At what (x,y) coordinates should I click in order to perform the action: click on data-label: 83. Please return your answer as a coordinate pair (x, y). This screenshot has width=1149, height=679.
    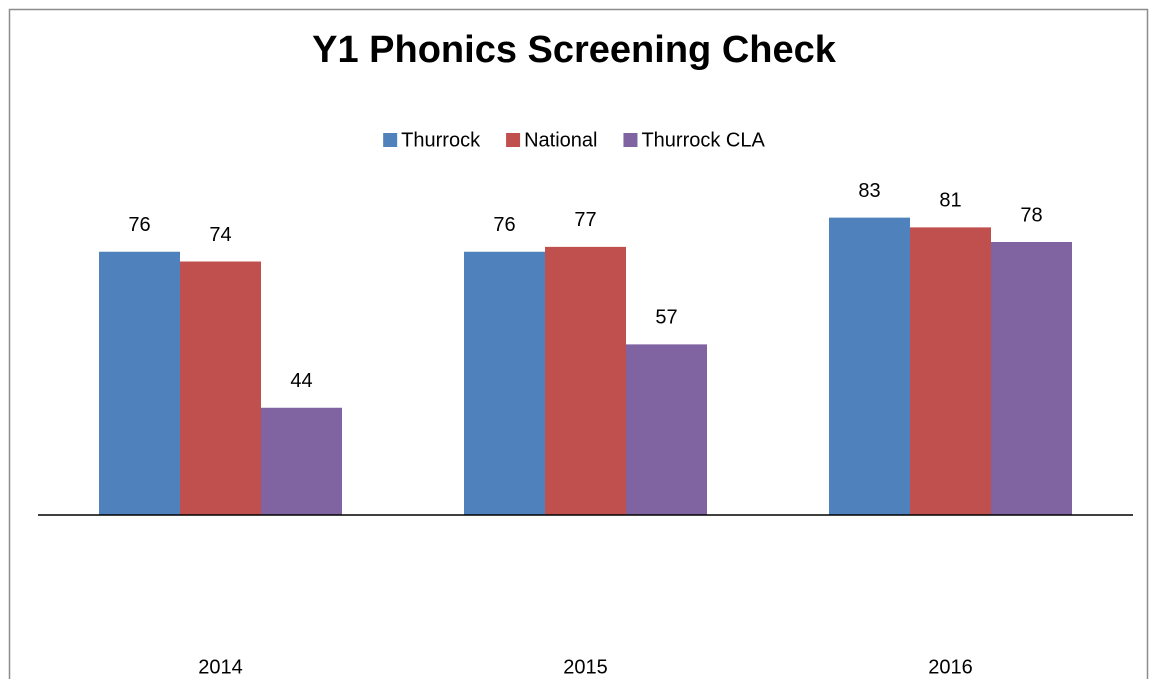
    Looking at the image, I should click on (869, 191).